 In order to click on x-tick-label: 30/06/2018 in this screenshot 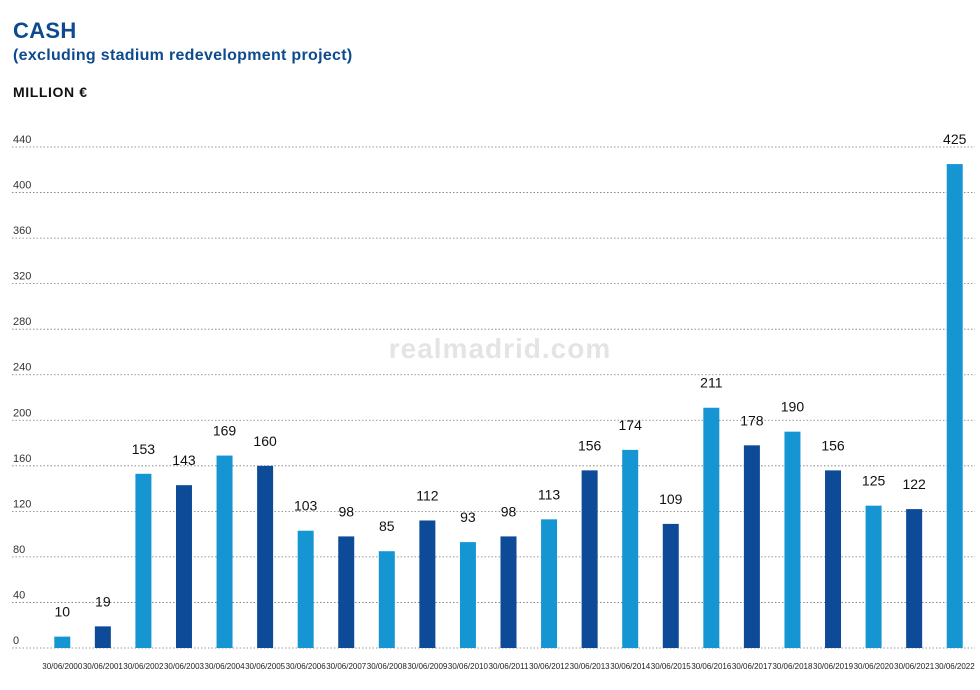, I will do `click(792, 666)`.